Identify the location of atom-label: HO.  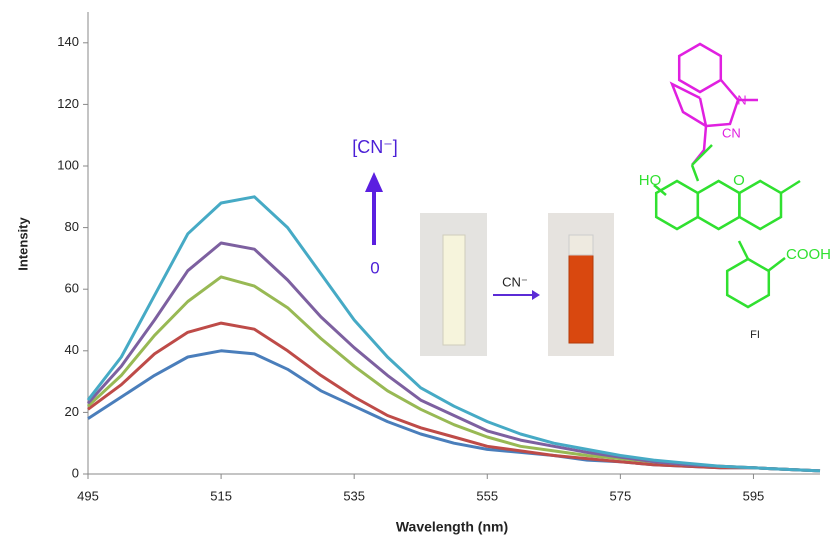
(650, 180).